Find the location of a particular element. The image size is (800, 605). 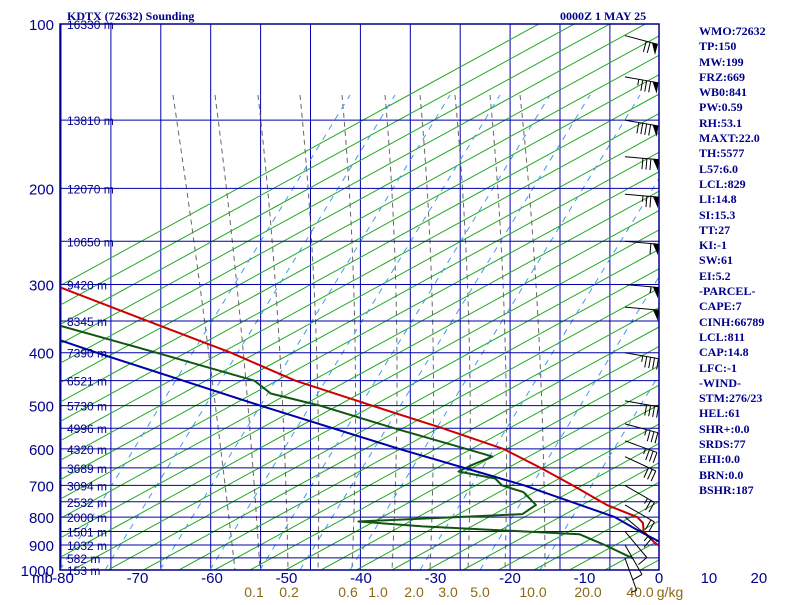

index-item: TT:27 is located at coordinates (749, 230).